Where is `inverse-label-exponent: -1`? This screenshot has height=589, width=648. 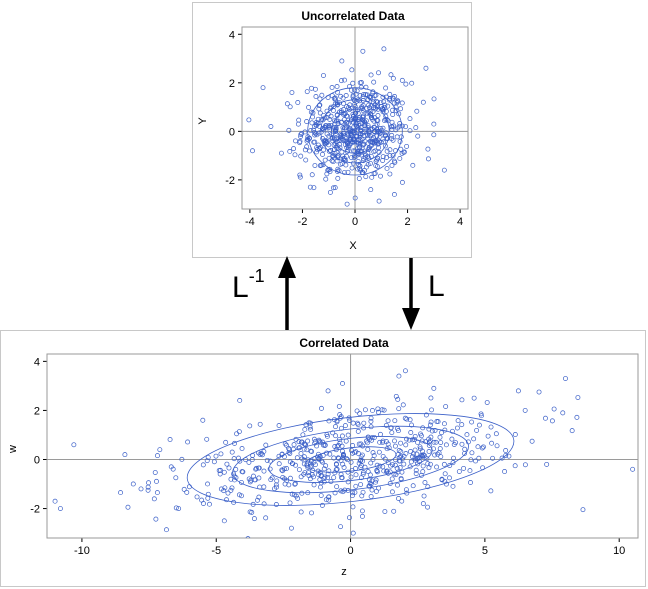
inverse-label-exponent: -1 is located at coordinates (256, 276).